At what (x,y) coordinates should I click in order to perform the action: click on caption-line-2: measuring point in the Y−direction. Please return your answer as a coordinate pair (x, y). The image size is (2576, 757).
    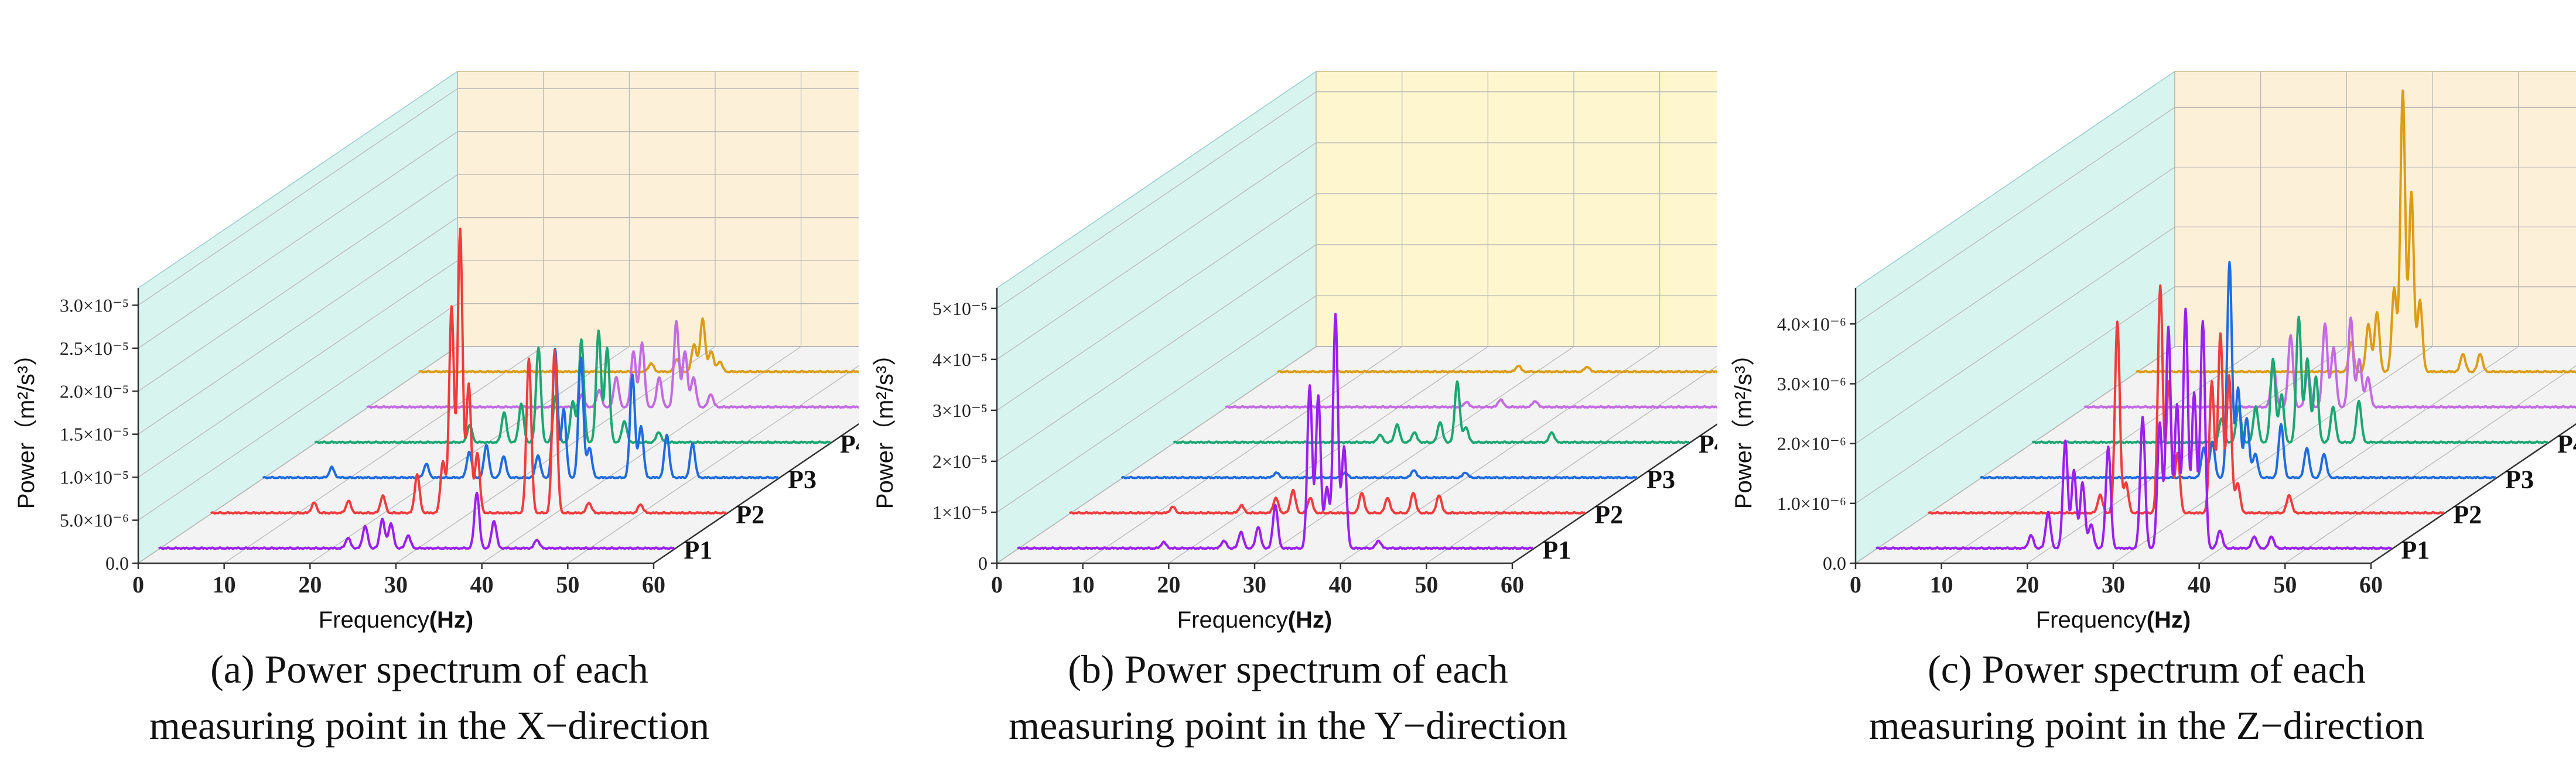
    Looking at the image, I should click on (1288, 725).